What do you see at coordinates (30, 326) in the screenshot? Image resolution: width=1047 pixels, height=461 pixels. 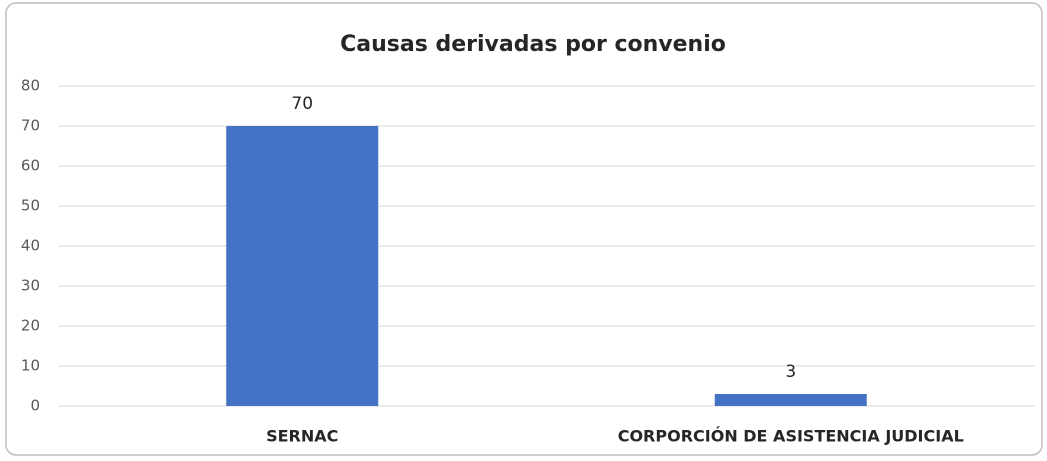 I see `y-tick-label: 20` at bounding box center [30, 326].